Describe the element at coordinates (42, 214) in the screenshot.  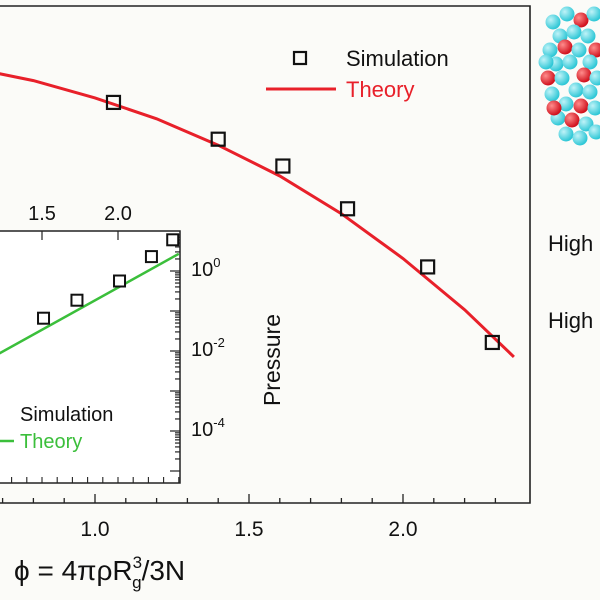
I see `inset-top-tick-label: 1.5` at that location.